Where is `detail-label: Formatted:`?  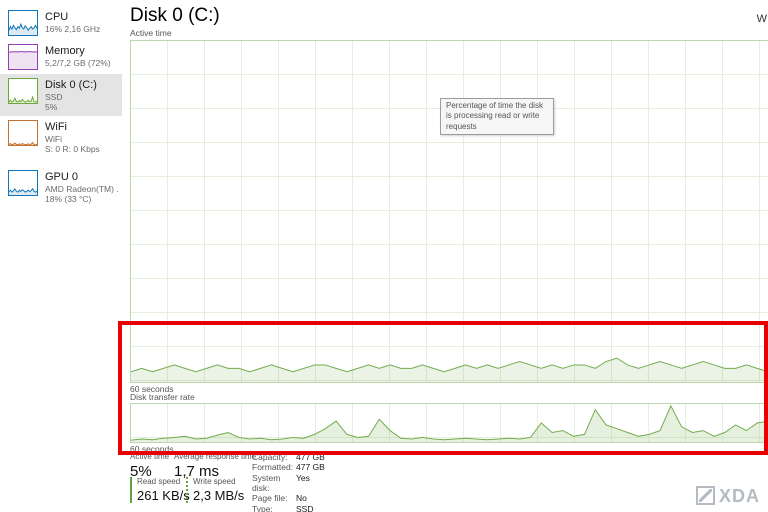
detail-label: Formatted: is located at coordinates (273, 467).